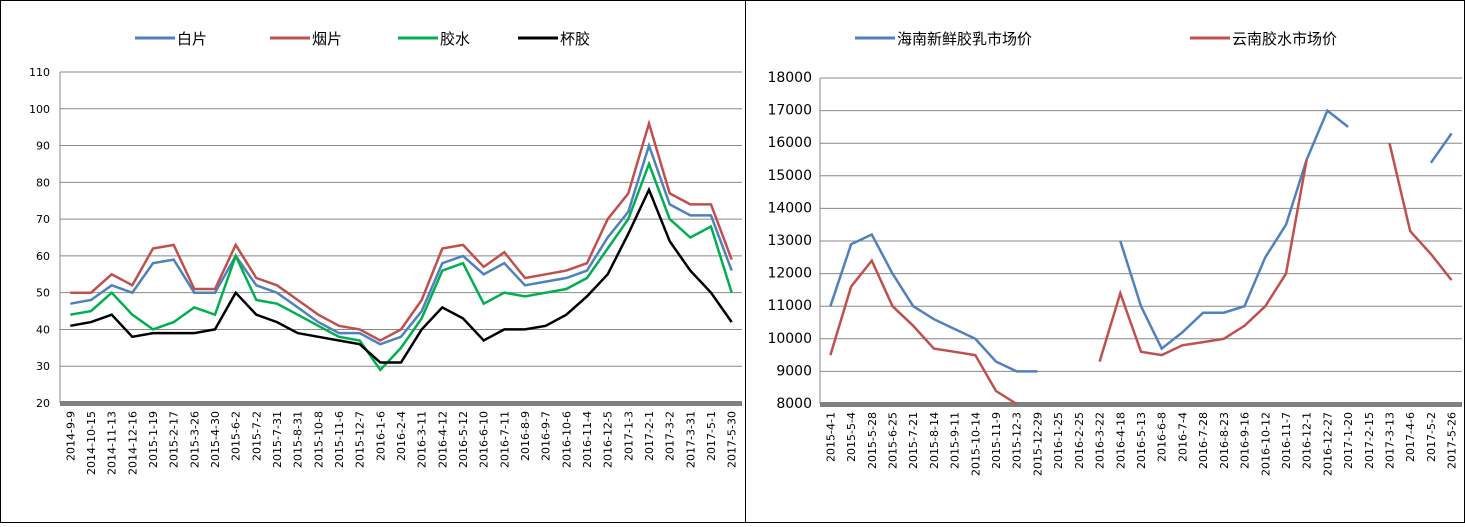  What do you see at coordinates (43, 329) in the screenshot?
I see `y-tick-label: 40` at bounding box center [43, 329].